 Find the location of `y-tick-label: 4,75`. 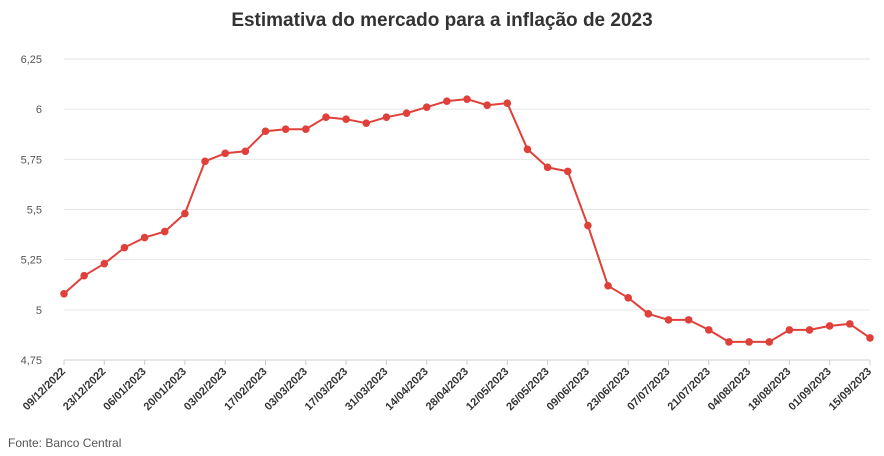

y-tick-label: 4,75 is located at coordinates (31, 361).